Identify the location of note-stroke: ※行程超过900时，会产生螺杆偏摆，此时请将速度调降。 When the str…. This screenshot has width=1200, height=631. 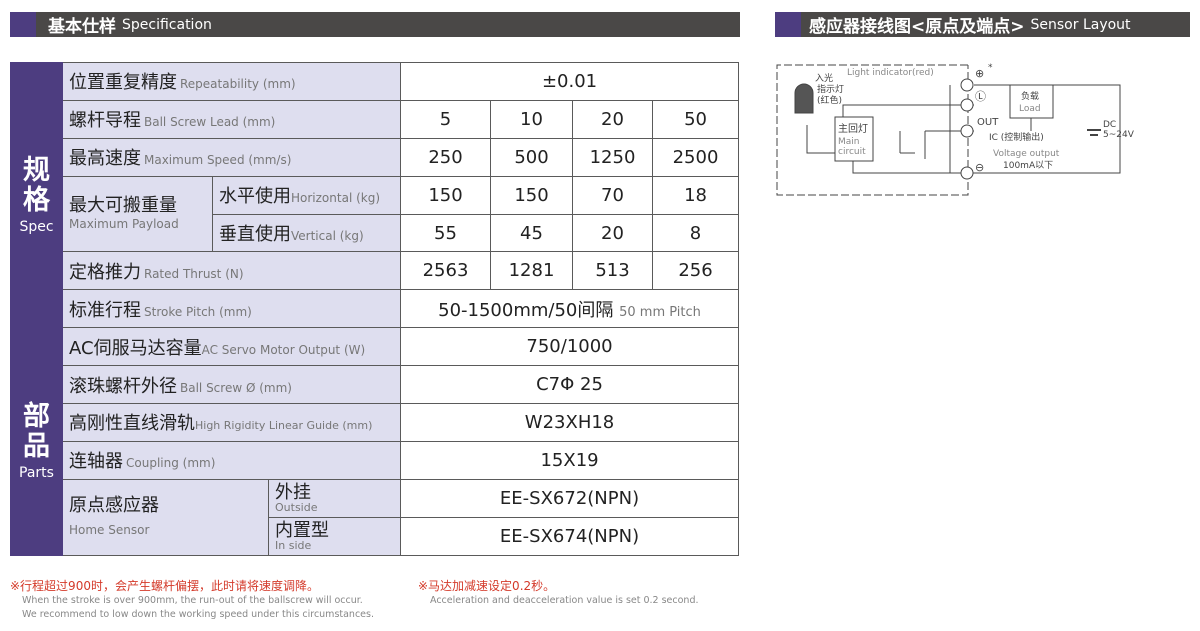
(192, 599).